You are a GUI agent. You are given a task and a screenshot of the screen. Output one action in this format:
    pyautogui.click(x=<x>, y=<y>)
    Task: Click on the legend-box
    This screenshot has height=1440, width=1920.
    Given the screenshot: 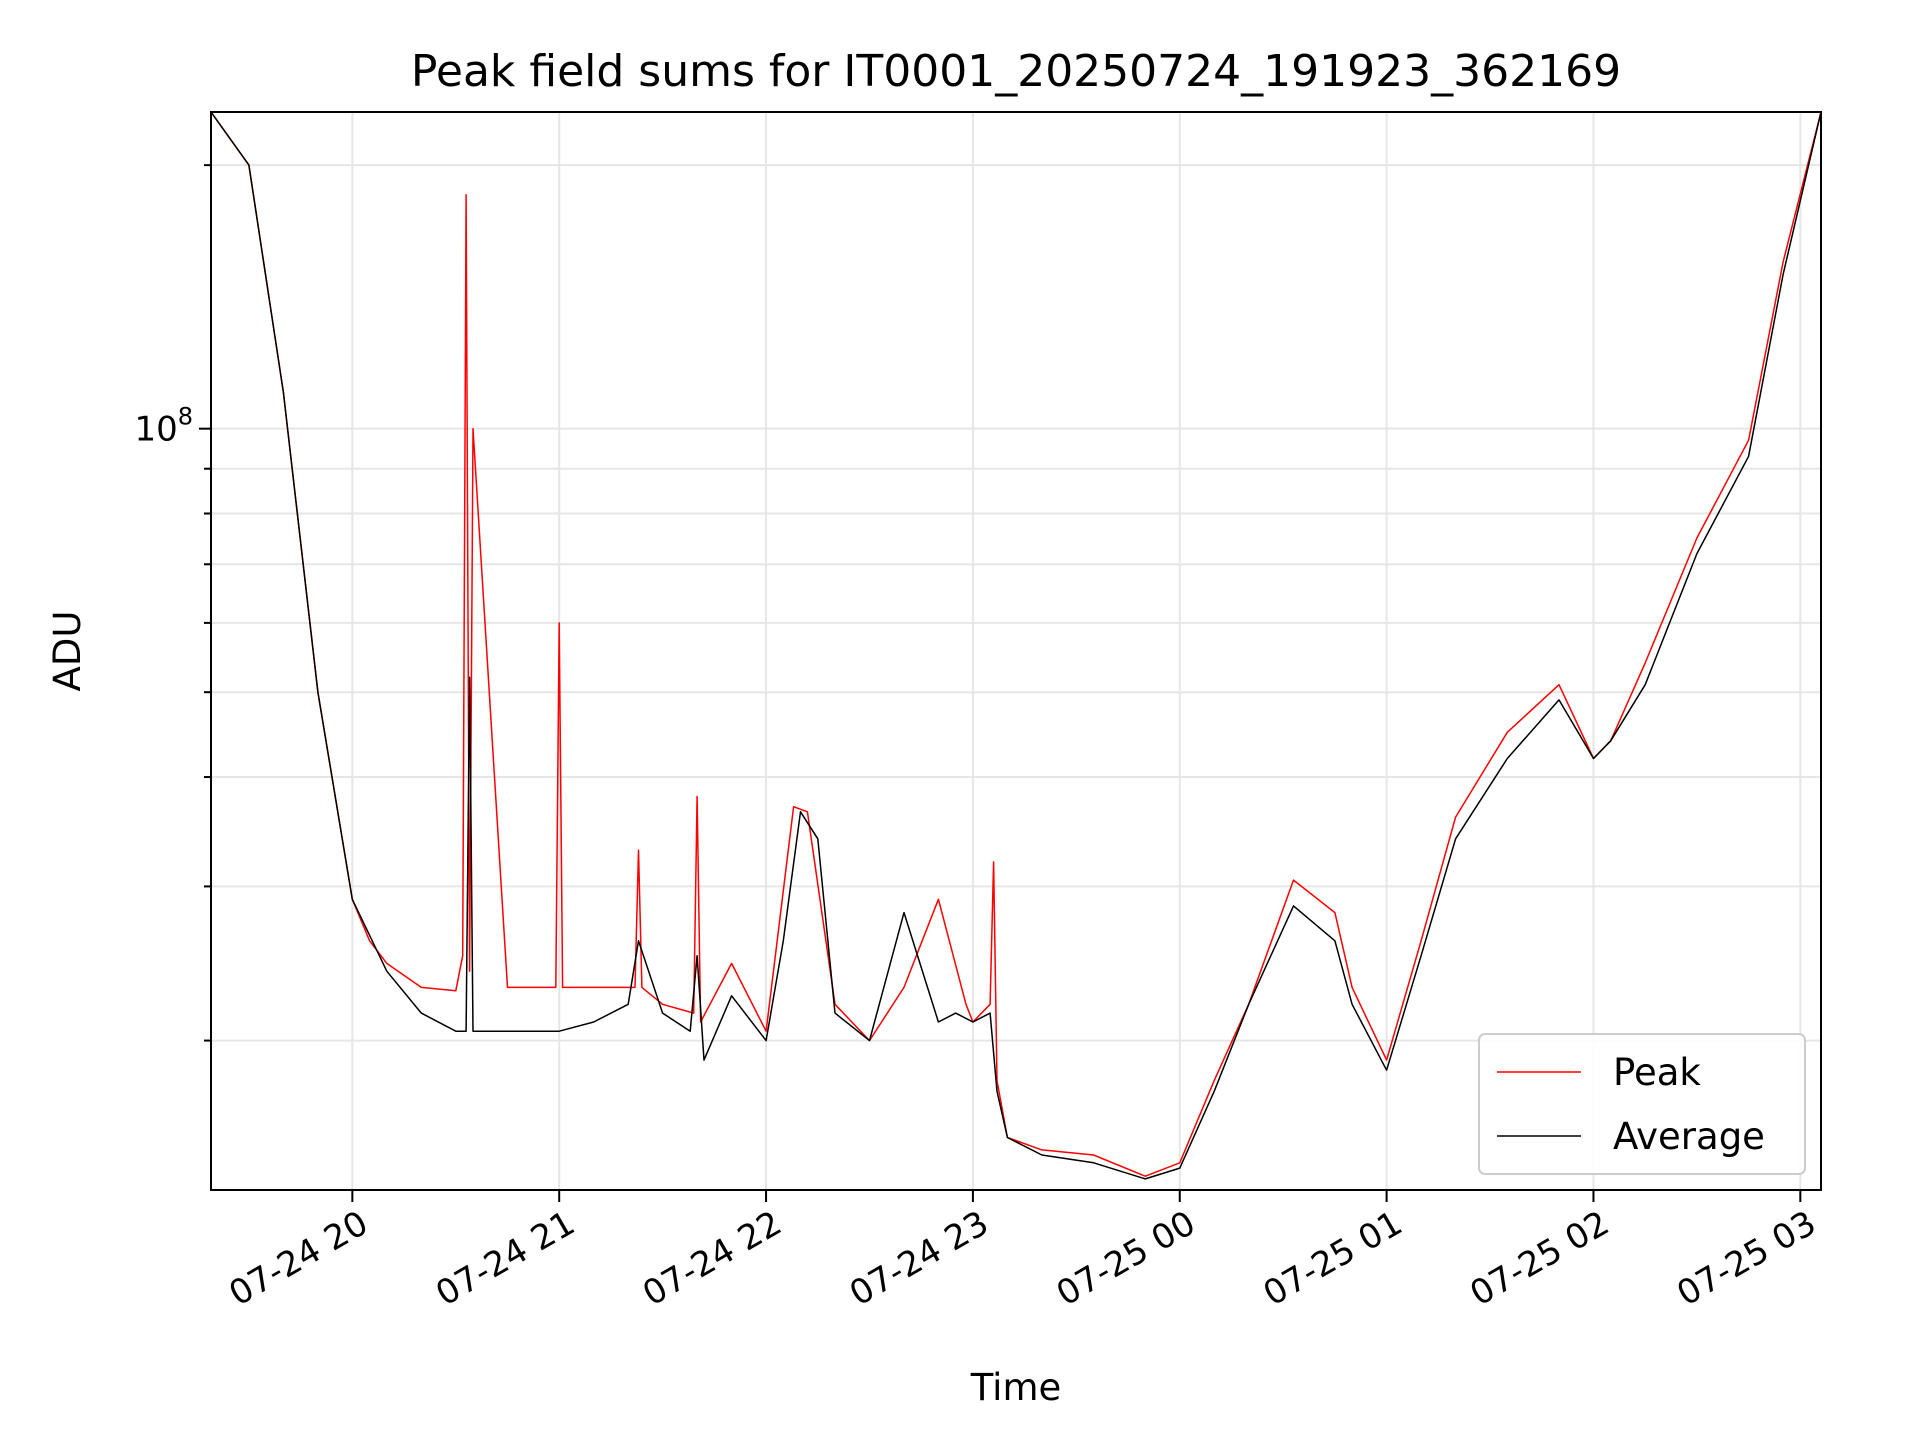 What is the action you would take?
    pyautogui.click(x=1642, y=1104)
    